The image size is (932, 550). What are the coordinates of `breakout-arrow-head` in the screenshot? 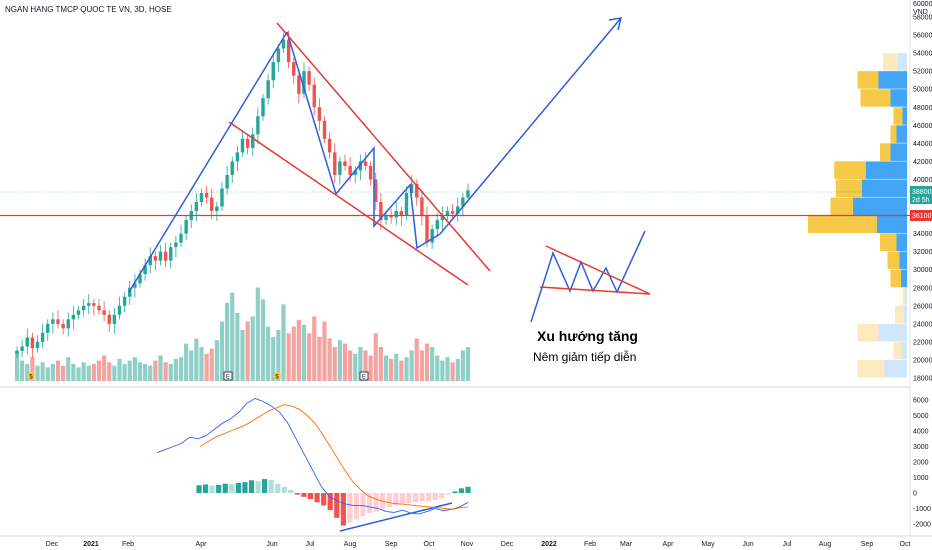 It's located at (615, 24).